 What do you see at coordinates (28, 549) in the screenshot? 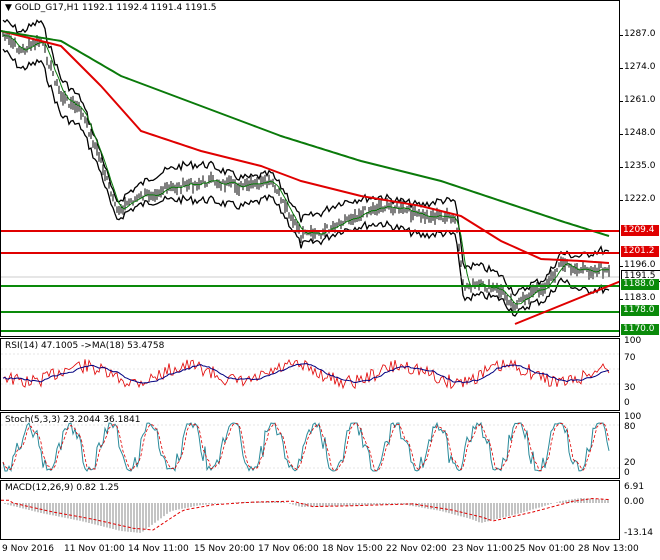
I see `time-tick: 9 Nov 2016` at bounding box center [28, 549].